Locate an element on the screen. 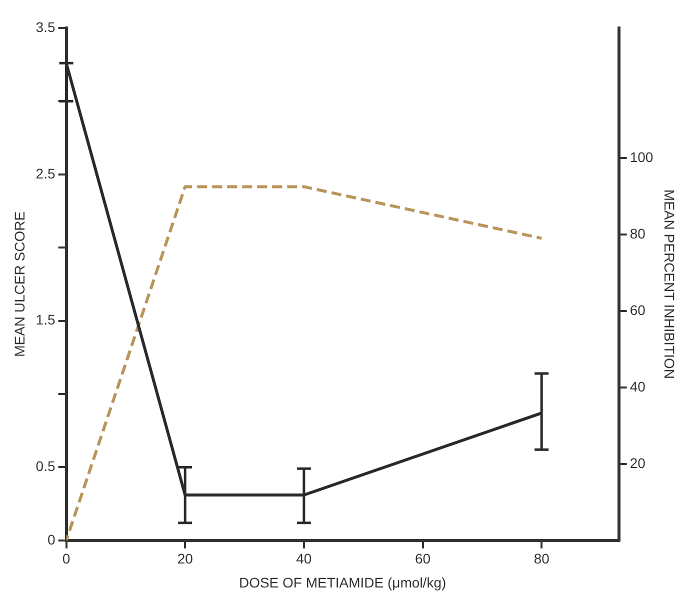 This screenshot has width=699, height=604. y-tick-label: 0.5 is located at coordinates (46, 466).